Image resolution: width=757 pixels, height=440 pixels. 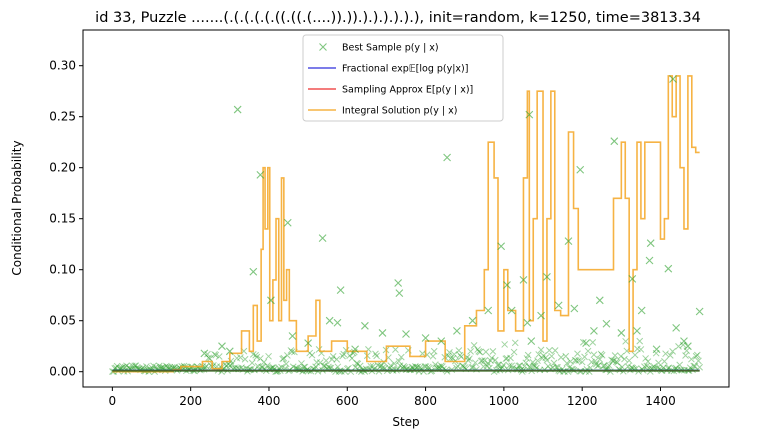 What do you see at coordinates (405, 422) in the screenshot?
I see `x-axis-label: Step` at bounding box center [405, 422].